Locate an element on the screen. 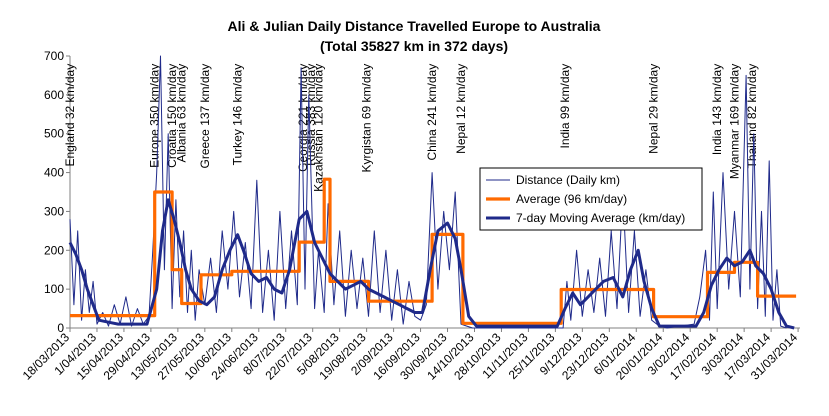 Image resolution: width=829 pixels, height=416 pixels. y-tick-label: 600 is located at coordinates (54, 95).